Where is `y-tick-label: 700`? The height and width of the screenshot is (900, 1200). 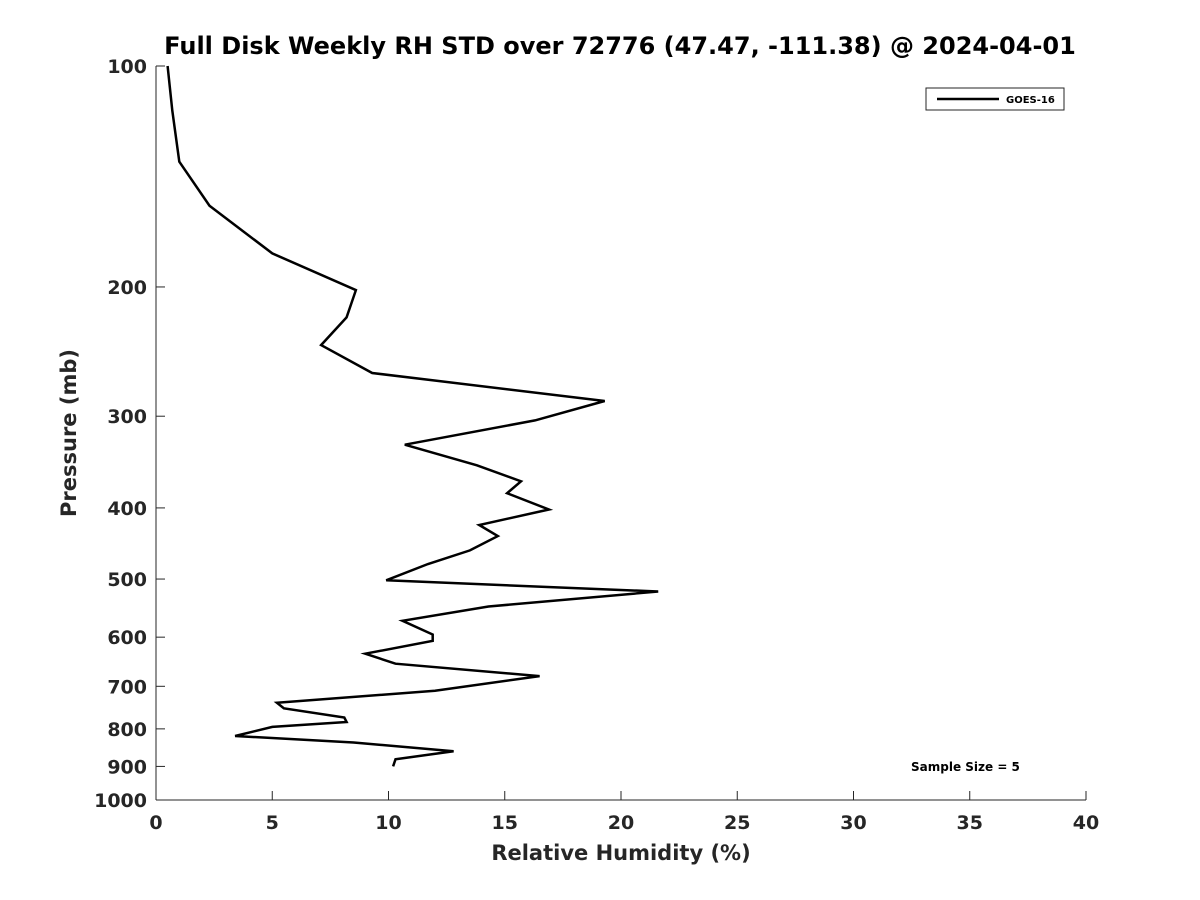
y-tick-label: 700 is located at coordinates (127, 687).